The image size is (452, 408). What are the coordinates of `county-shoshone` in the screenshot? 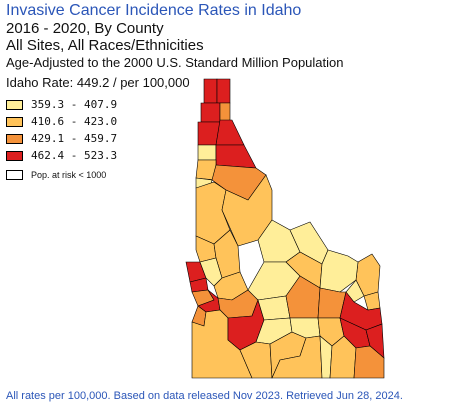 It's located at (230, 132).